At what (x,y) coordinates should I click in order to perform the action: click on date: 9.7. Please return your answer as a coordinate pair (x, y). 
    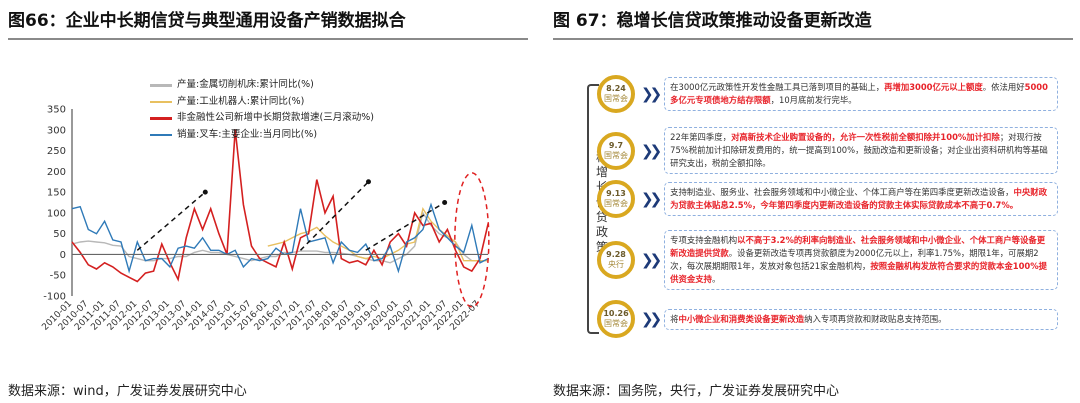
    Looking at the image, I should click on (616, 145).